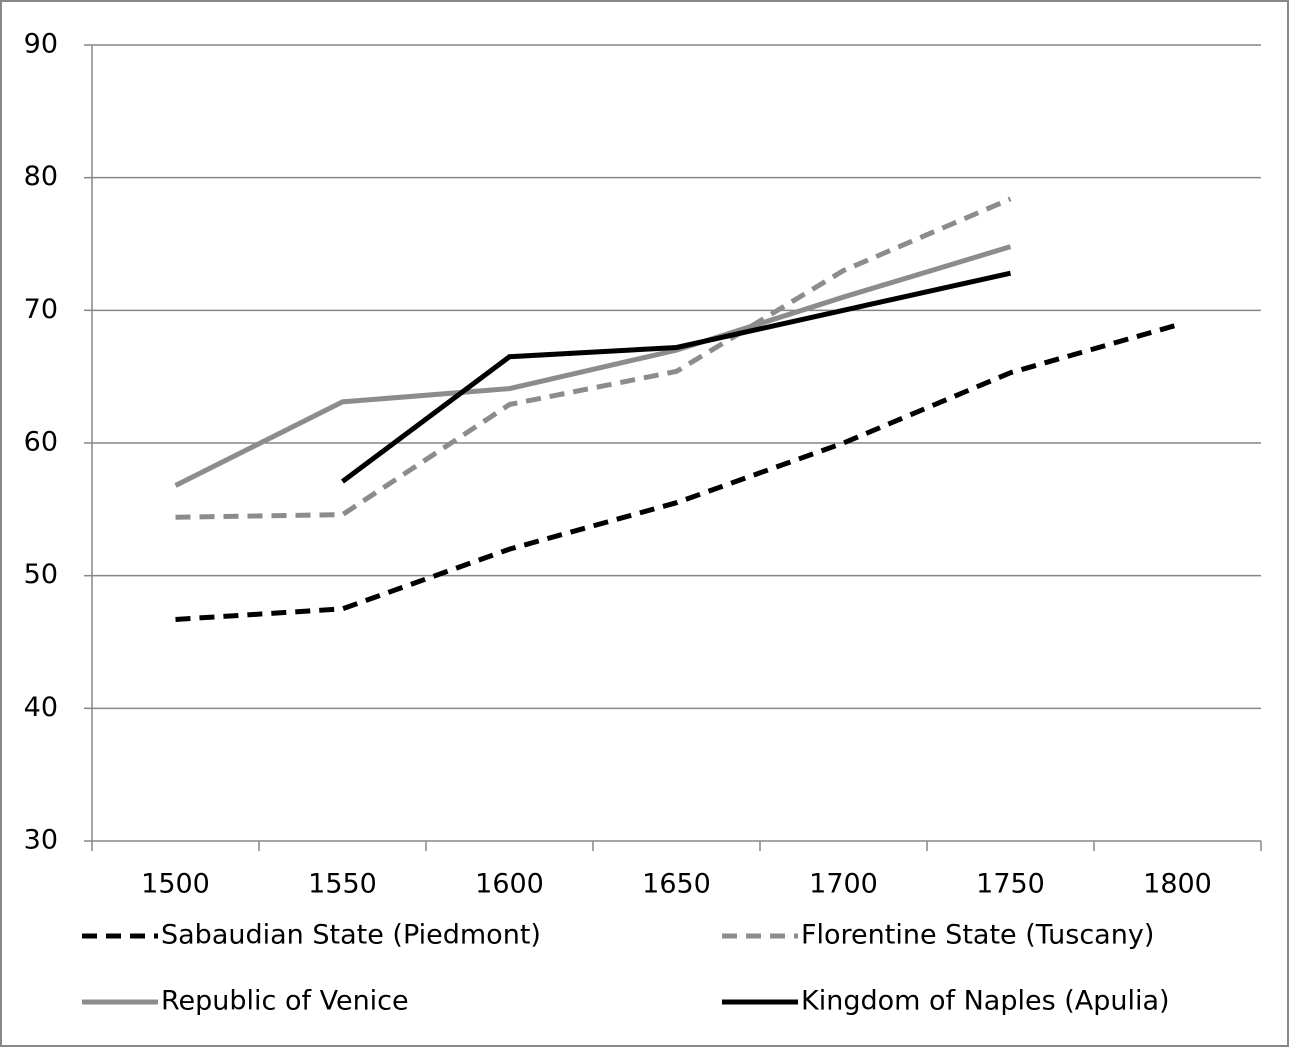  What do you see at coordinates (41, 442) in the screenshot?
I see `y-tick-label: 60` at bounding box center [41, 442].